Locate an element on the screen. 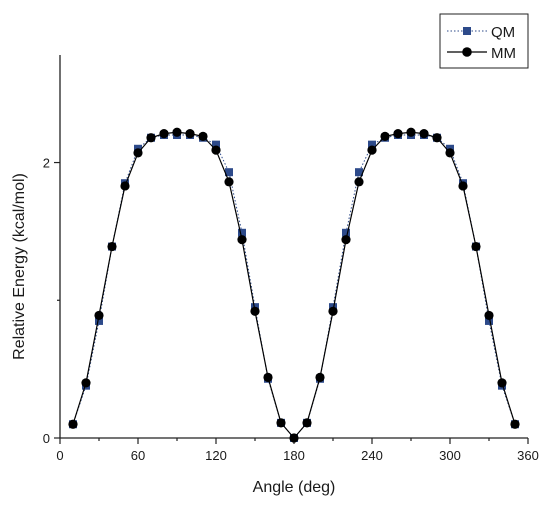 The height and width of the screenshot is (510, 550). legend-qm-marker is located at coordinates (467, 31).